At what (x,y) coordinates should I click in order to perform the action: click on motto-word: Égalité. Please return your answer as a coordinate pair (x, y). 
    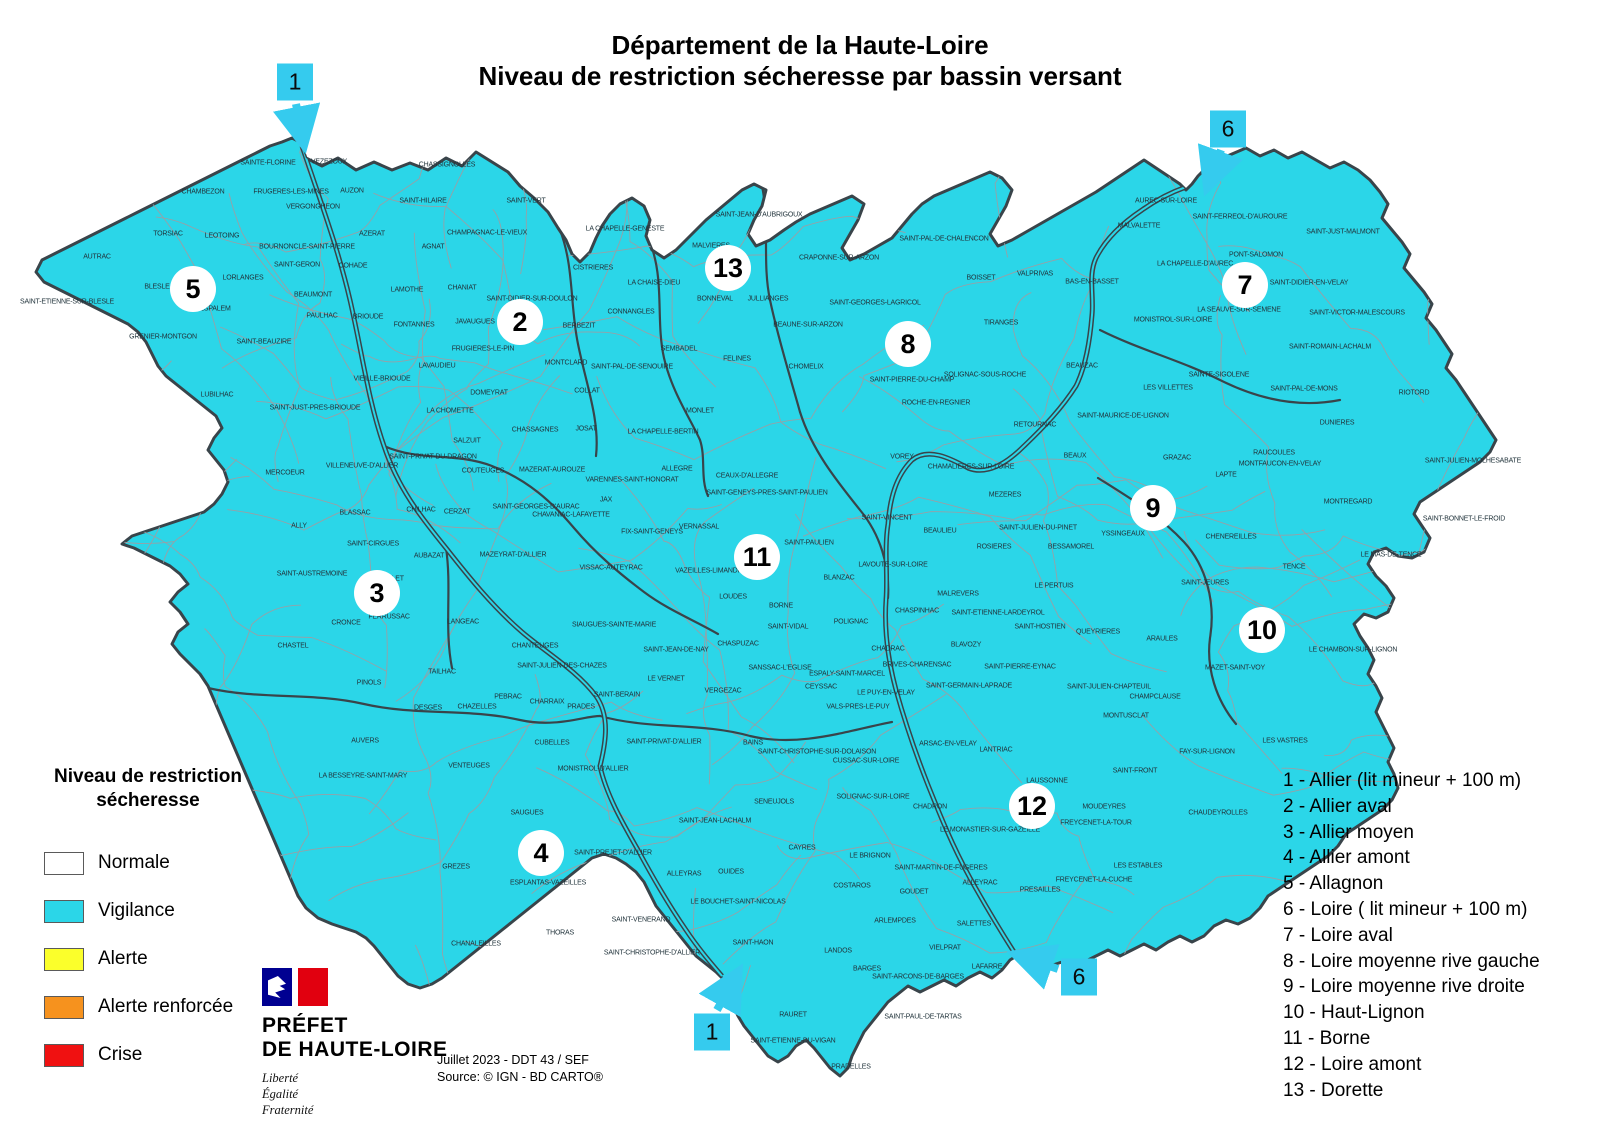
    Looking at the image, I should click on (280, 1094).